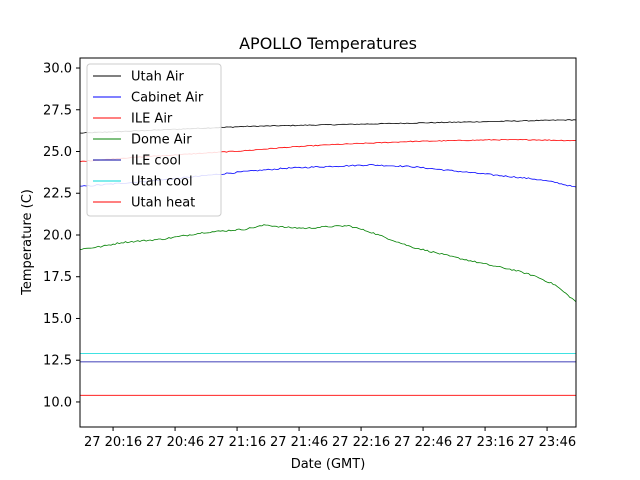 Image resolution: width=640 pixels, height=480 pixels. I want to click on x-tick-label: 27 23:46, so click(547, 442).